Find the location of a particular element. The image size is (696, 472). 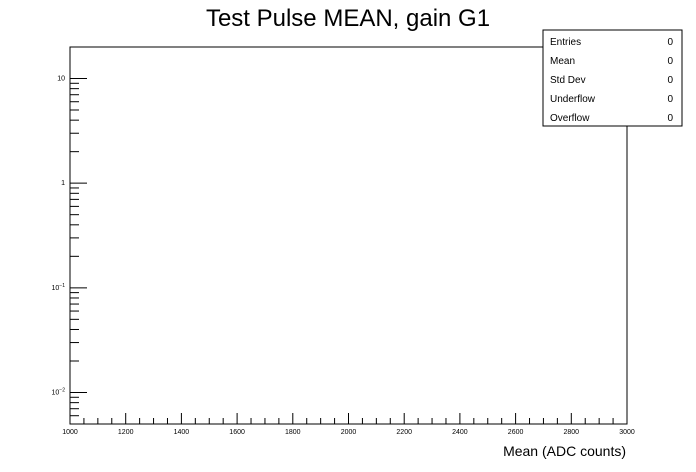

x-tick-label: 2600 is located at coordinates (516, 432).